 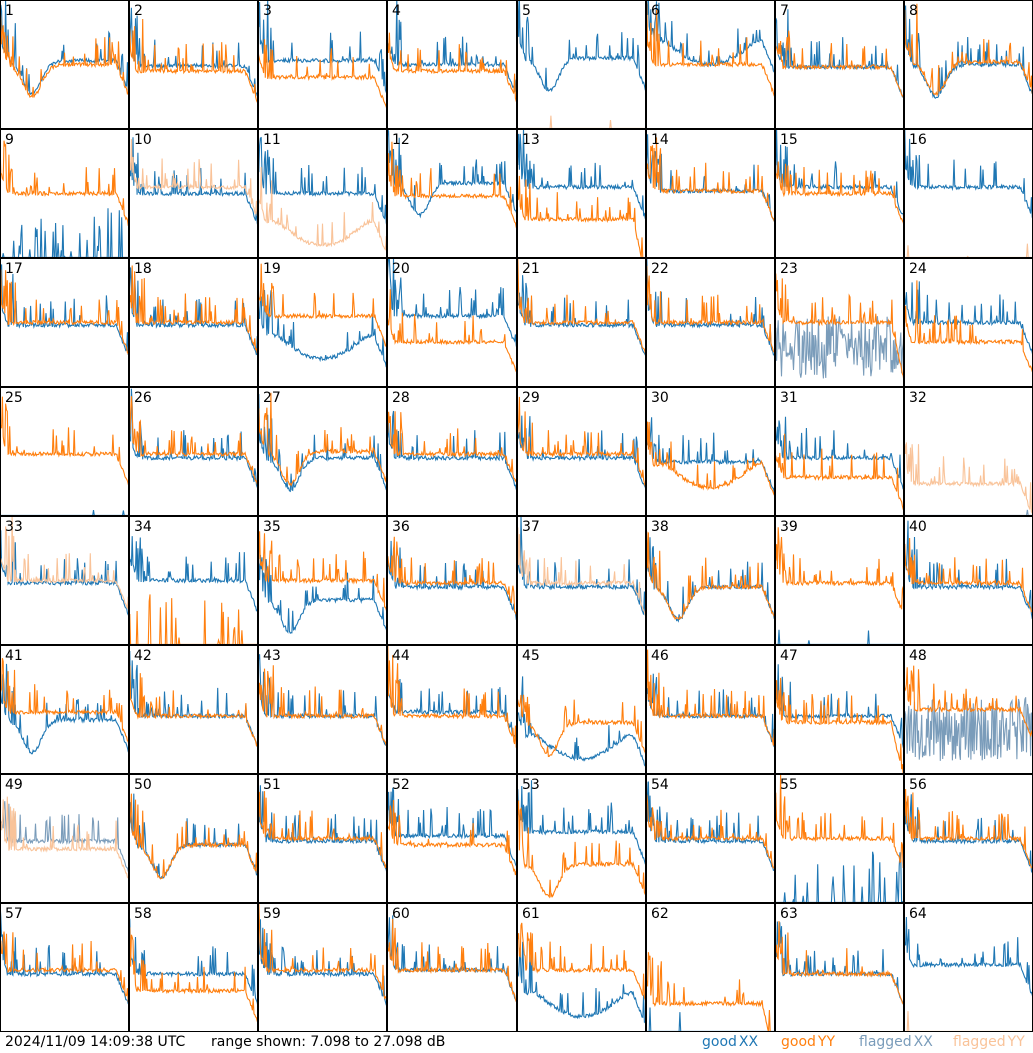 I want to click on panel-53-frame, so click(x=581, y=838).